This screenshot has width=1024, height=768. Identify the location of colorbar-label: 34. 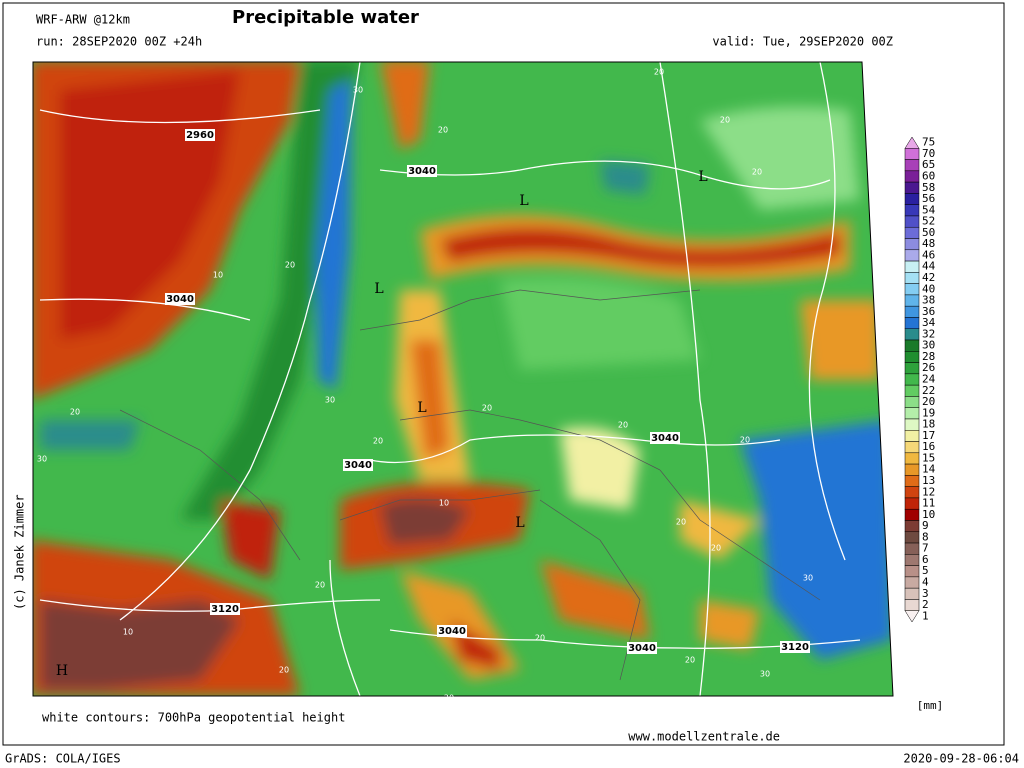
(929, 322).